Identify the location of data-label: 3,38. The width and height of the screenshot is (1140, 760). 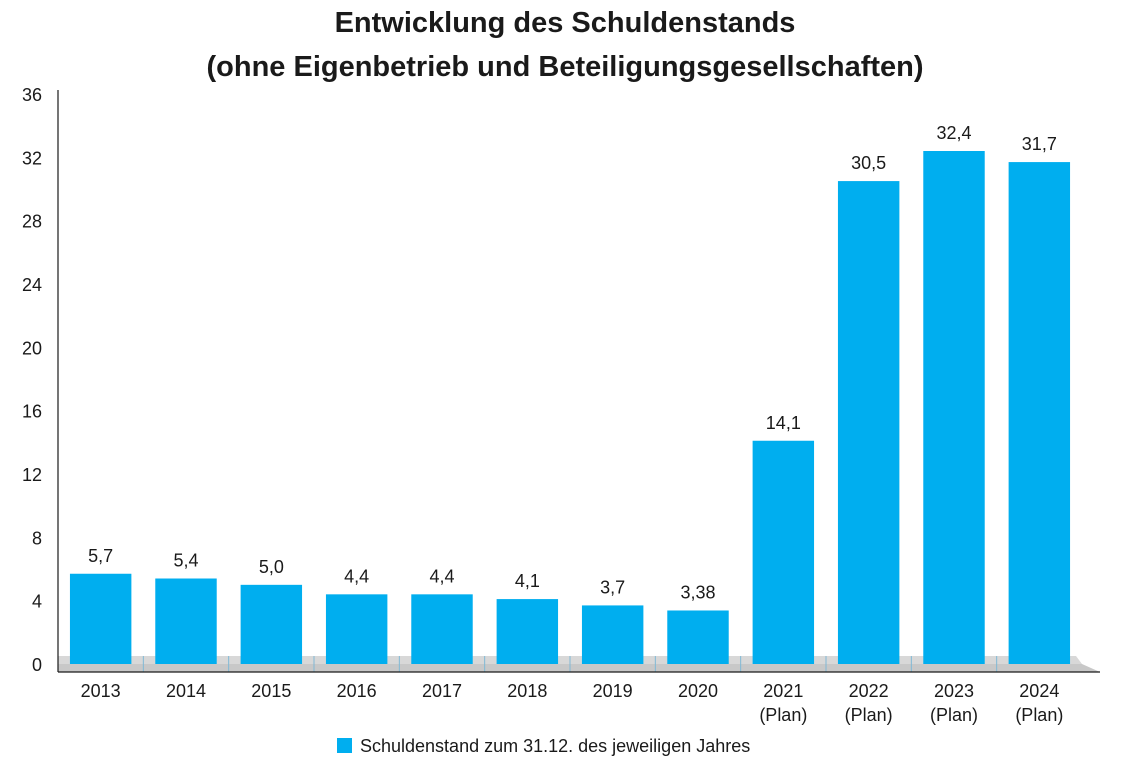
(697, 592).